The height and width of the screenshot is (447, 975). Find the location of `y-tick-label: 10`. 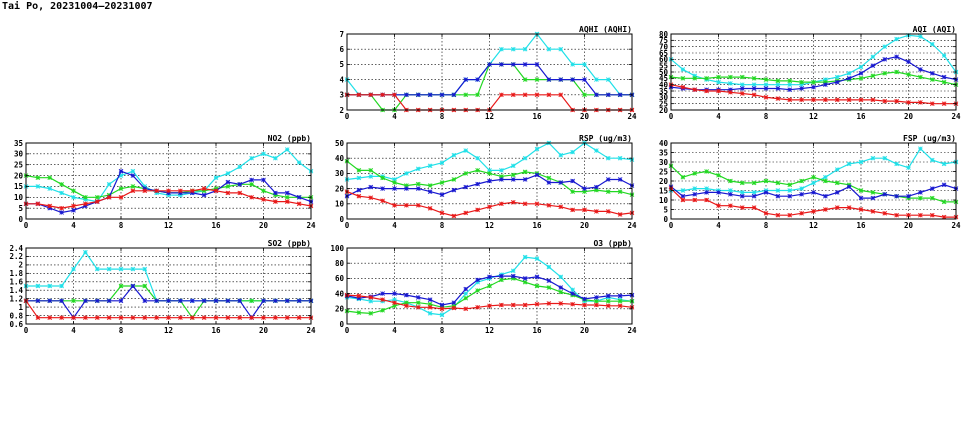

y-tick-label: 10 is located at coordinates (19, 197).